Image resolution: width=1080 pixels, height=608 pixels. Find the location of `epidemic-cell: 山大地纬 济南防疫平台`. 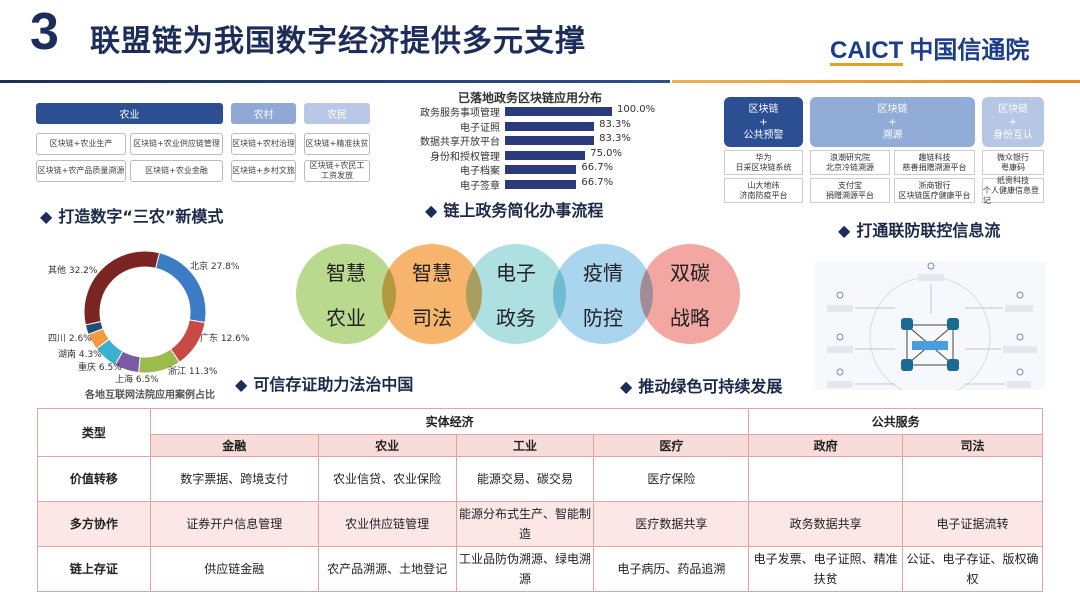

epidemic-cell: 山大地纬 济南防疫平台 is located at coordinates (763, 190).